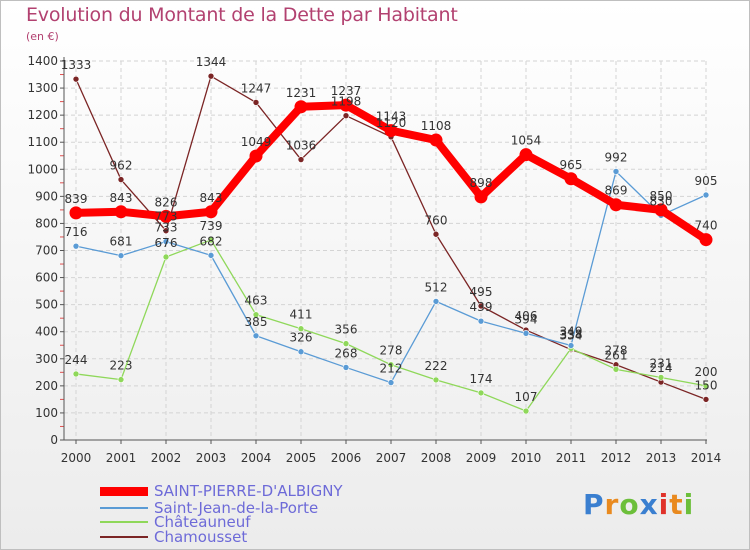 The width and height of the screenshot is (750, 550). What do you see at coordinates (202, 522) in the screenshot?
I see `legend-label-chateauneuf: Châteauneuf` at bounding box center [202, 522].